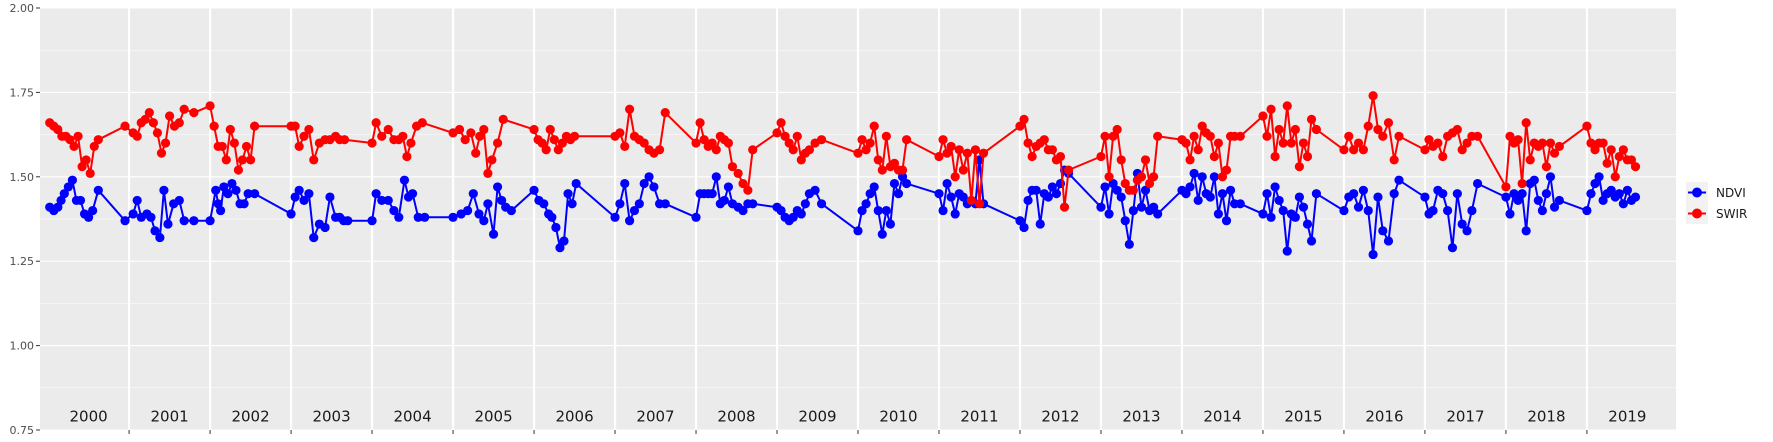 The image size is (1773, 442). Describe the element at coordinates (1697, 213) in the screenshot. I see `legend-key-point` at that location.